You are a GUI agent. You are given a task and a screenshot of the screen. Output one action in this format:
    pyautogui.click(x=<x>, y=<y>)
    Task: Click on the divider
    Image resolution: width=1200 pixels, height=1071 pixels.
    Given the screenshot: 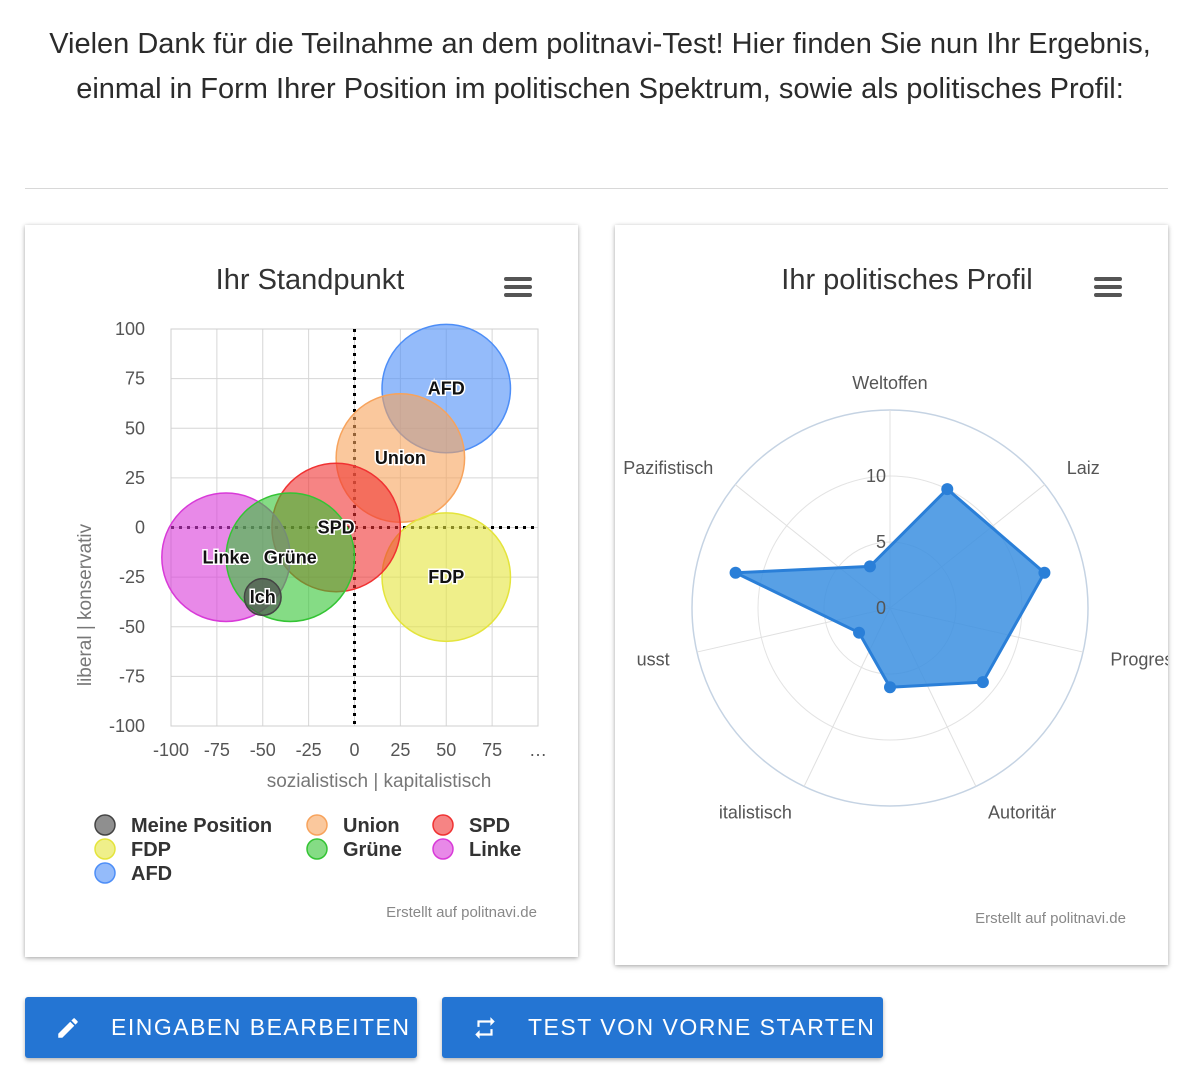 What is the action you would take?
    pyautogui.click(x=596, y=188)
    